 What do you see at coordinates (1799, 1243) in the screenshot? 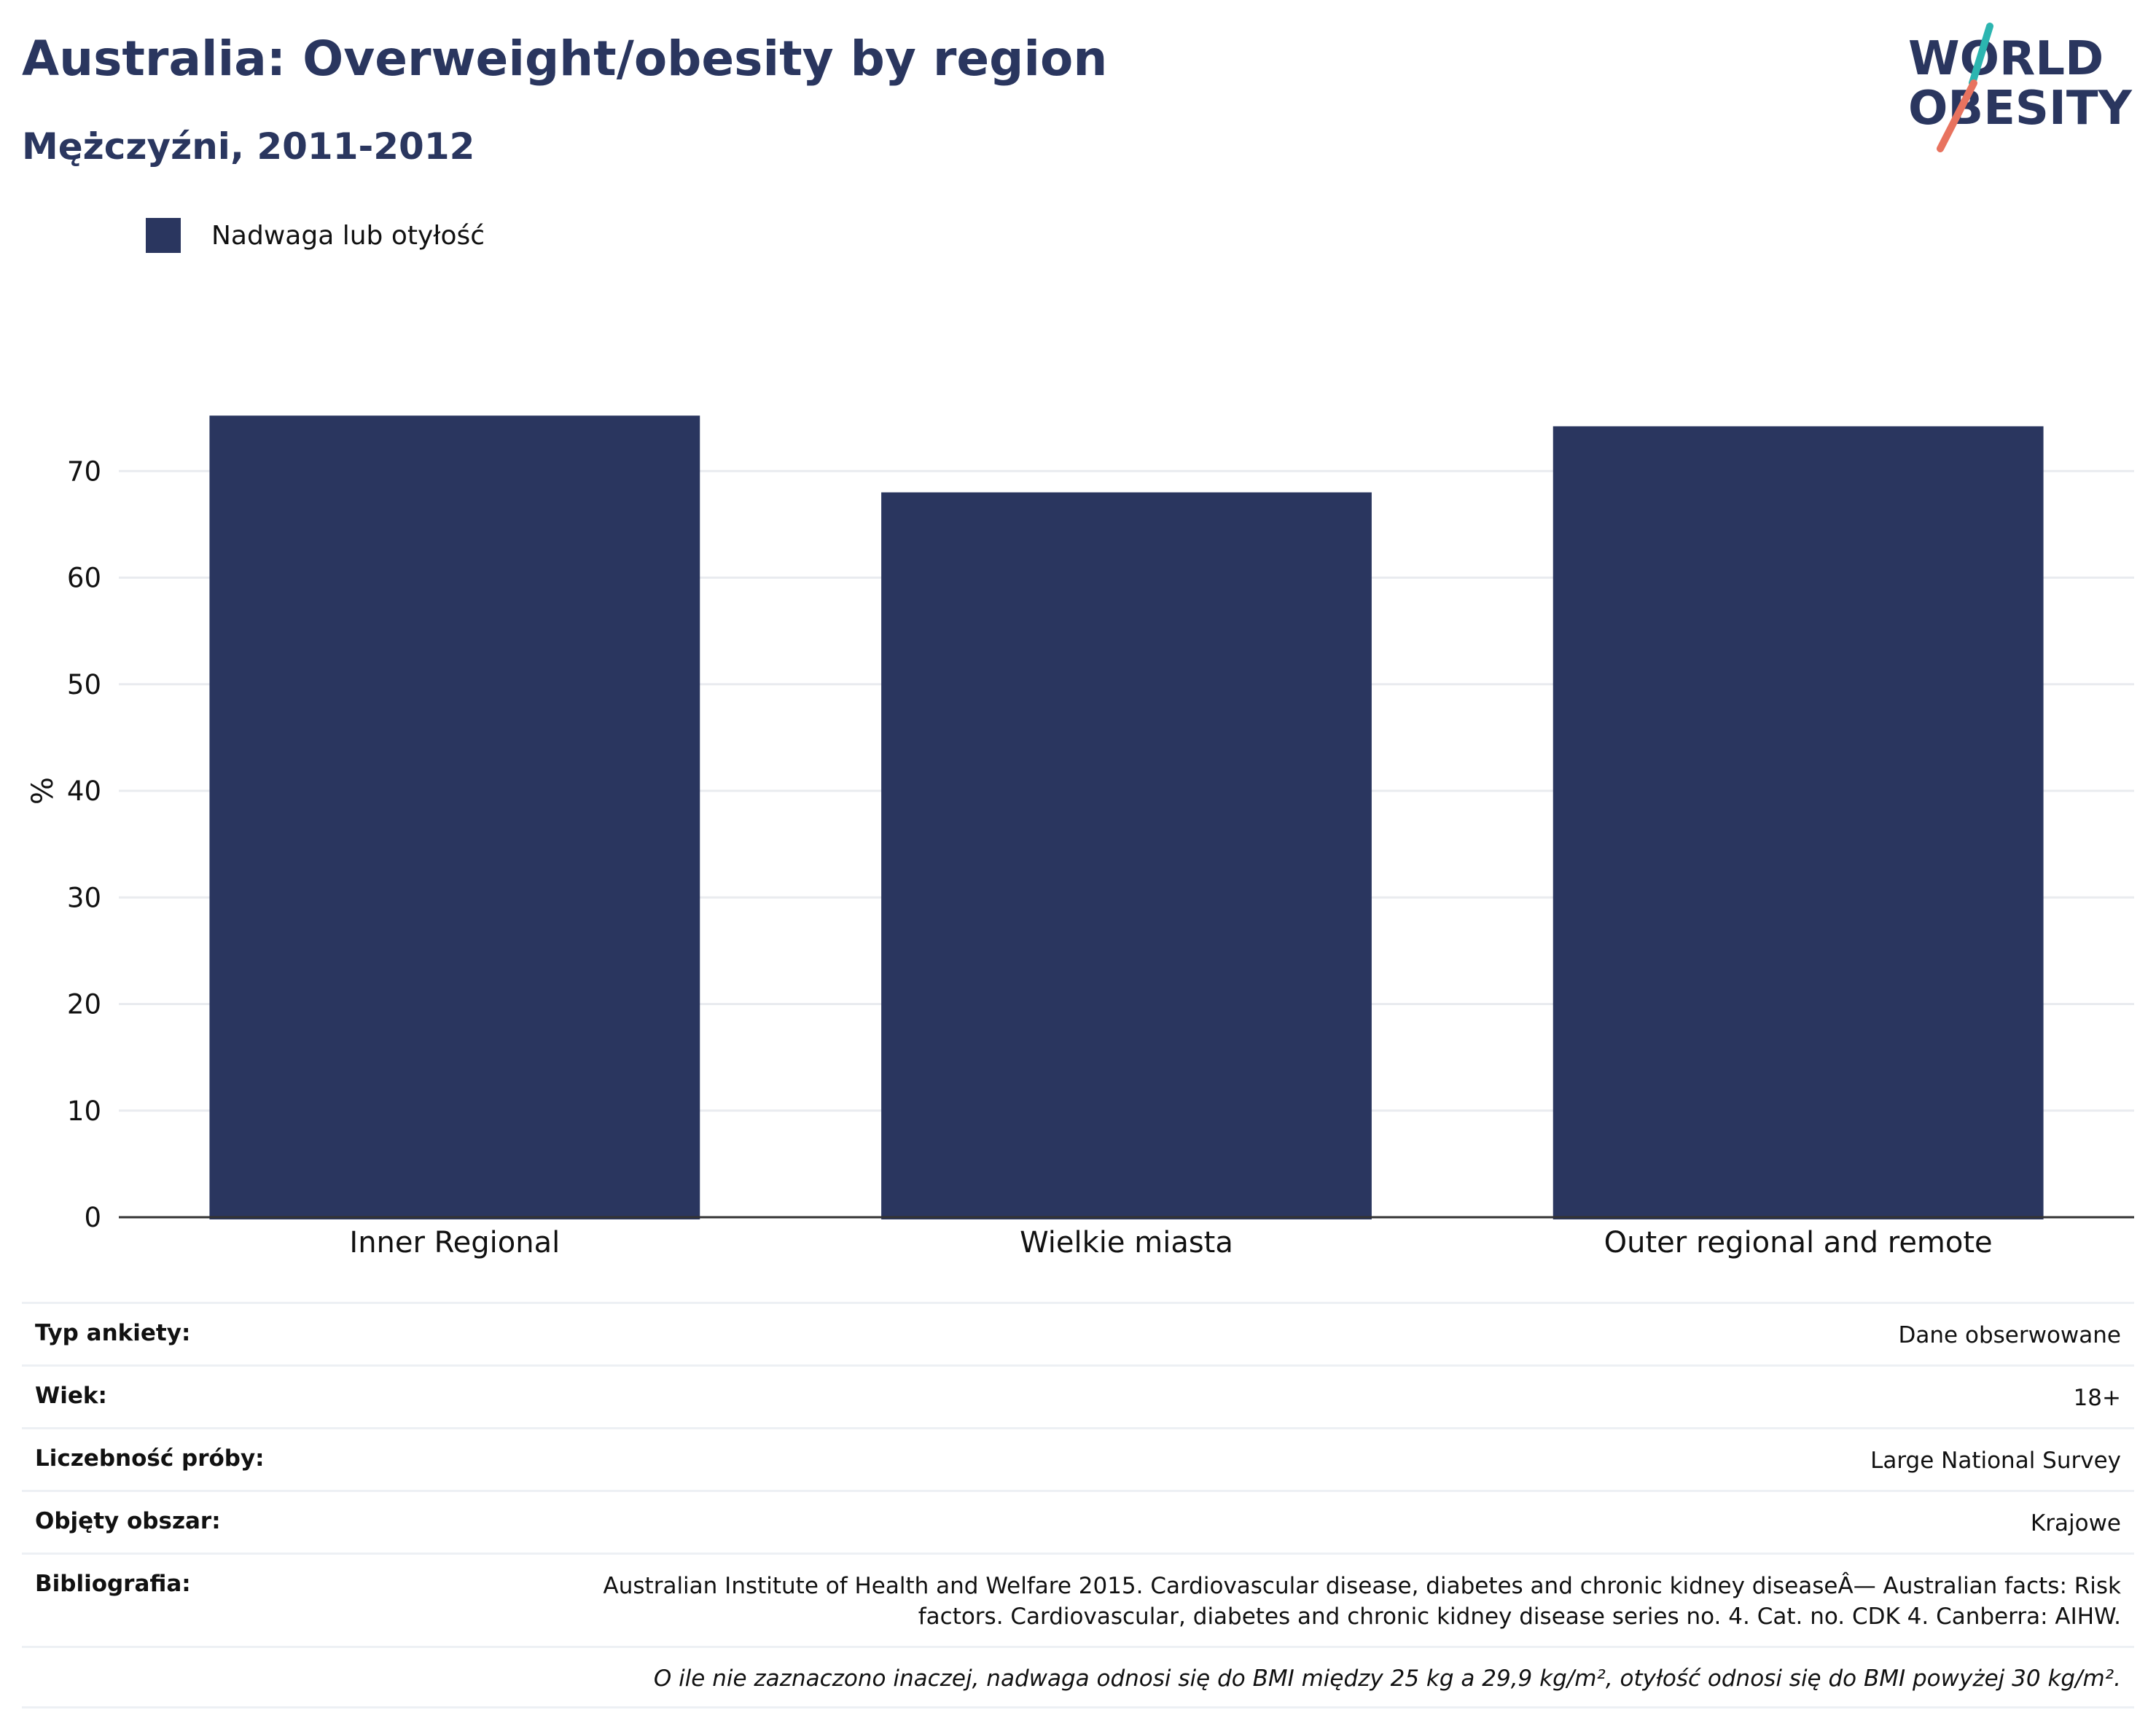
I see `x-tick-label: Outer regional and remote` at bounding box center [1799, 1243].